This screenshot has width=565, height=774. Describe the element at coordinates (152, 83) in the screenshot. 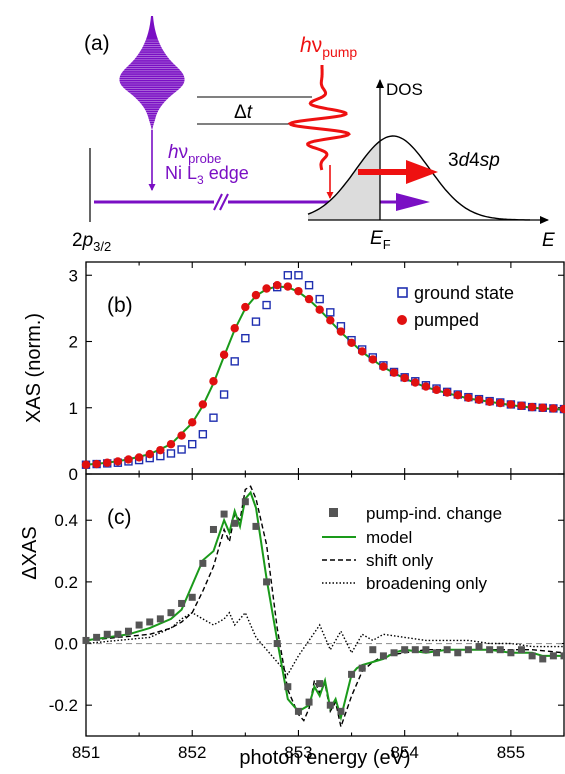

I see `probe-pulse-fringes` at that location.